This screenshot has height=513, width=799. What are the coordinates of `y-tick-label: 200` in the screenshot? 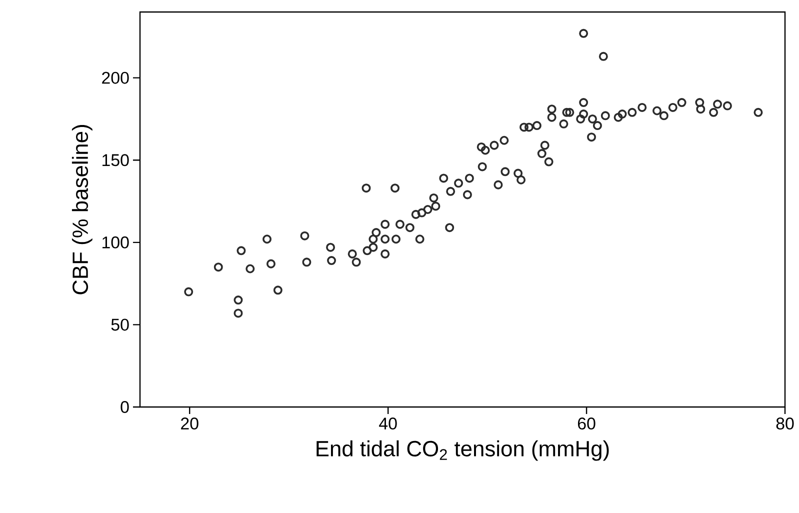 It's located at (115, 78).